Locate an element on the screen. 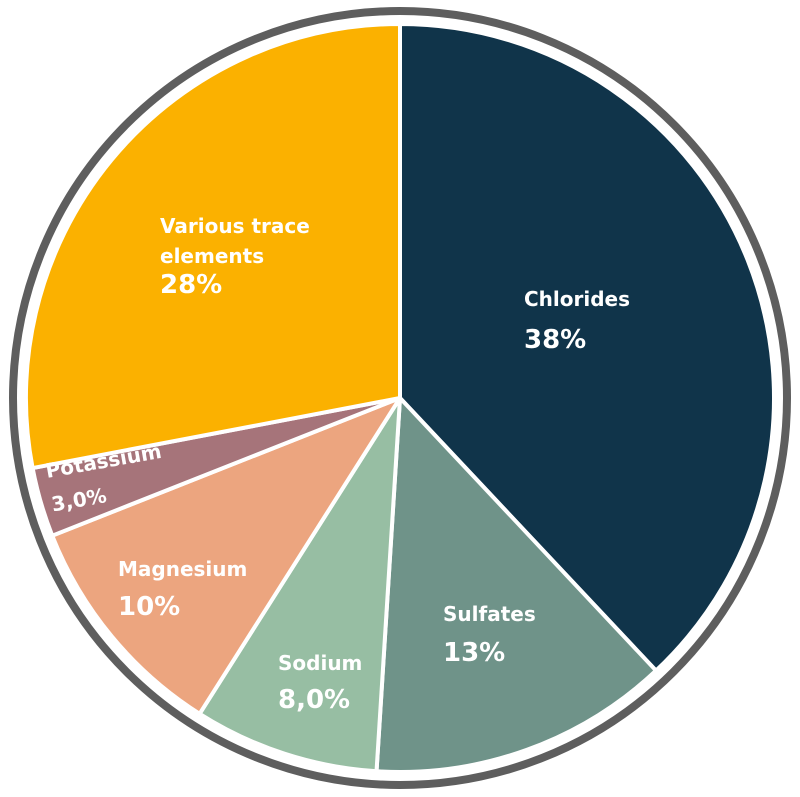  slice-label: Various trace is located at coordinates (235, 226).